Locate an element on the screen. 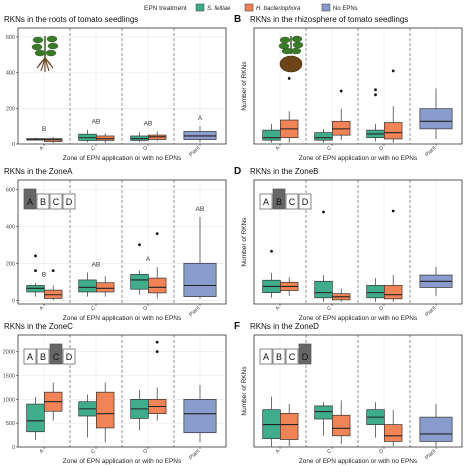 The image size is (474, 474). panel-title: RKNs in the ZoneC is located at coordinates (38, 326).